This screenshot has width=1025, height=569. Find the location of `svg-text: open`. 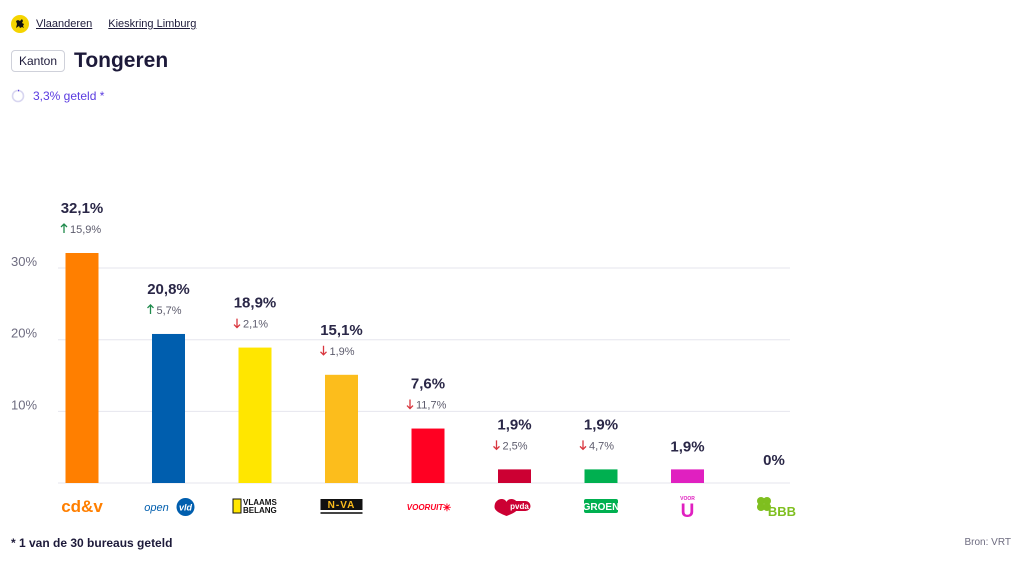

svg-text: open is located at coordinates (156, 508).